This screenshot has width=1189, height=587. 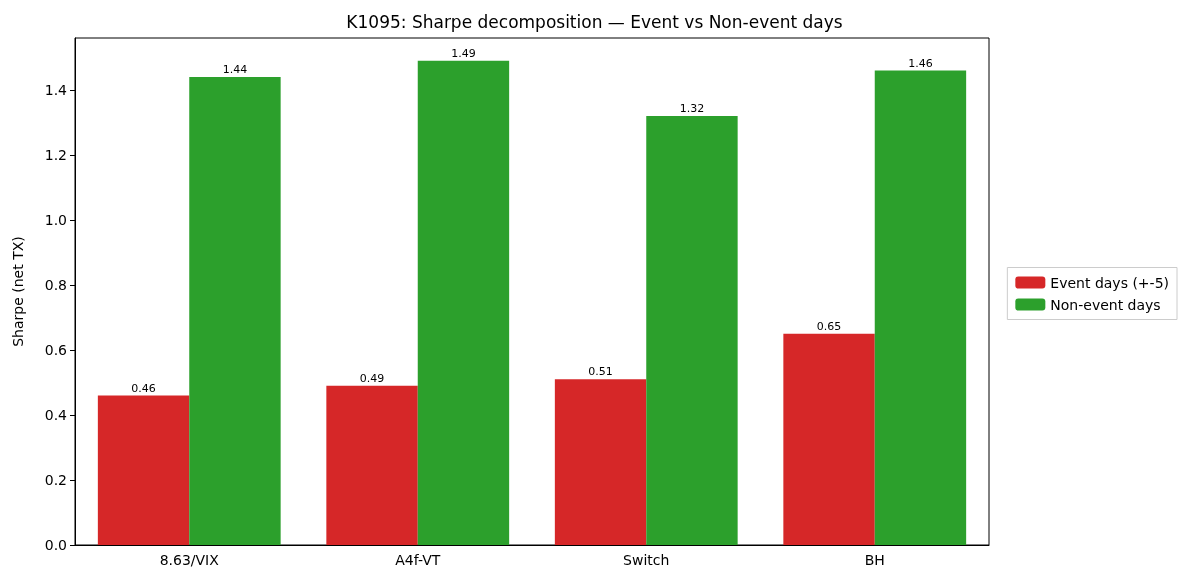 I want to click on y-tick-label: 0.6, so click(x=56, y=350).